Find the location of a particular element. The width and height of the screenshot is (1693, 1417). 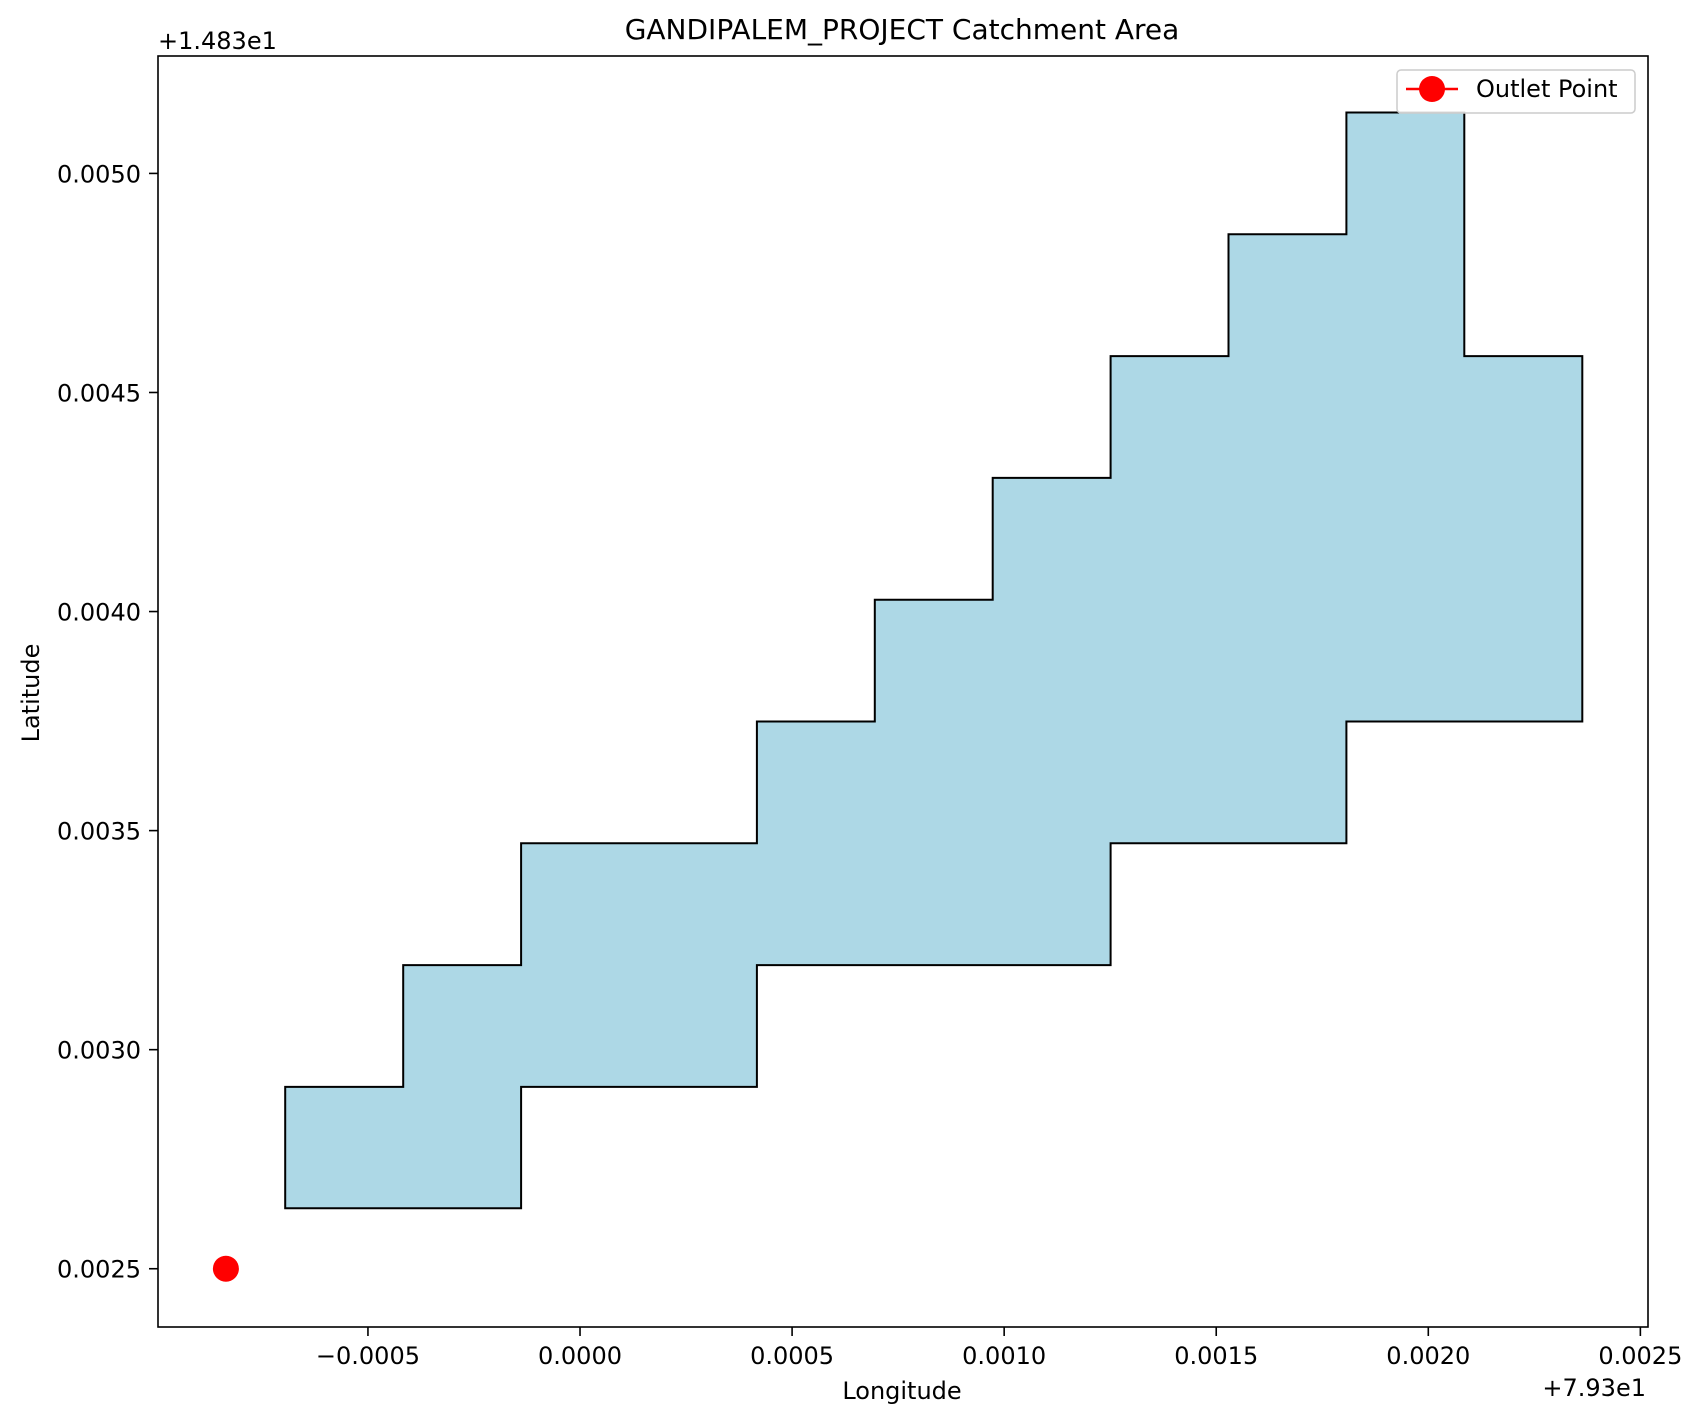

x-offset-label: +7.93e1 is located at coordinates (1594, 1388).